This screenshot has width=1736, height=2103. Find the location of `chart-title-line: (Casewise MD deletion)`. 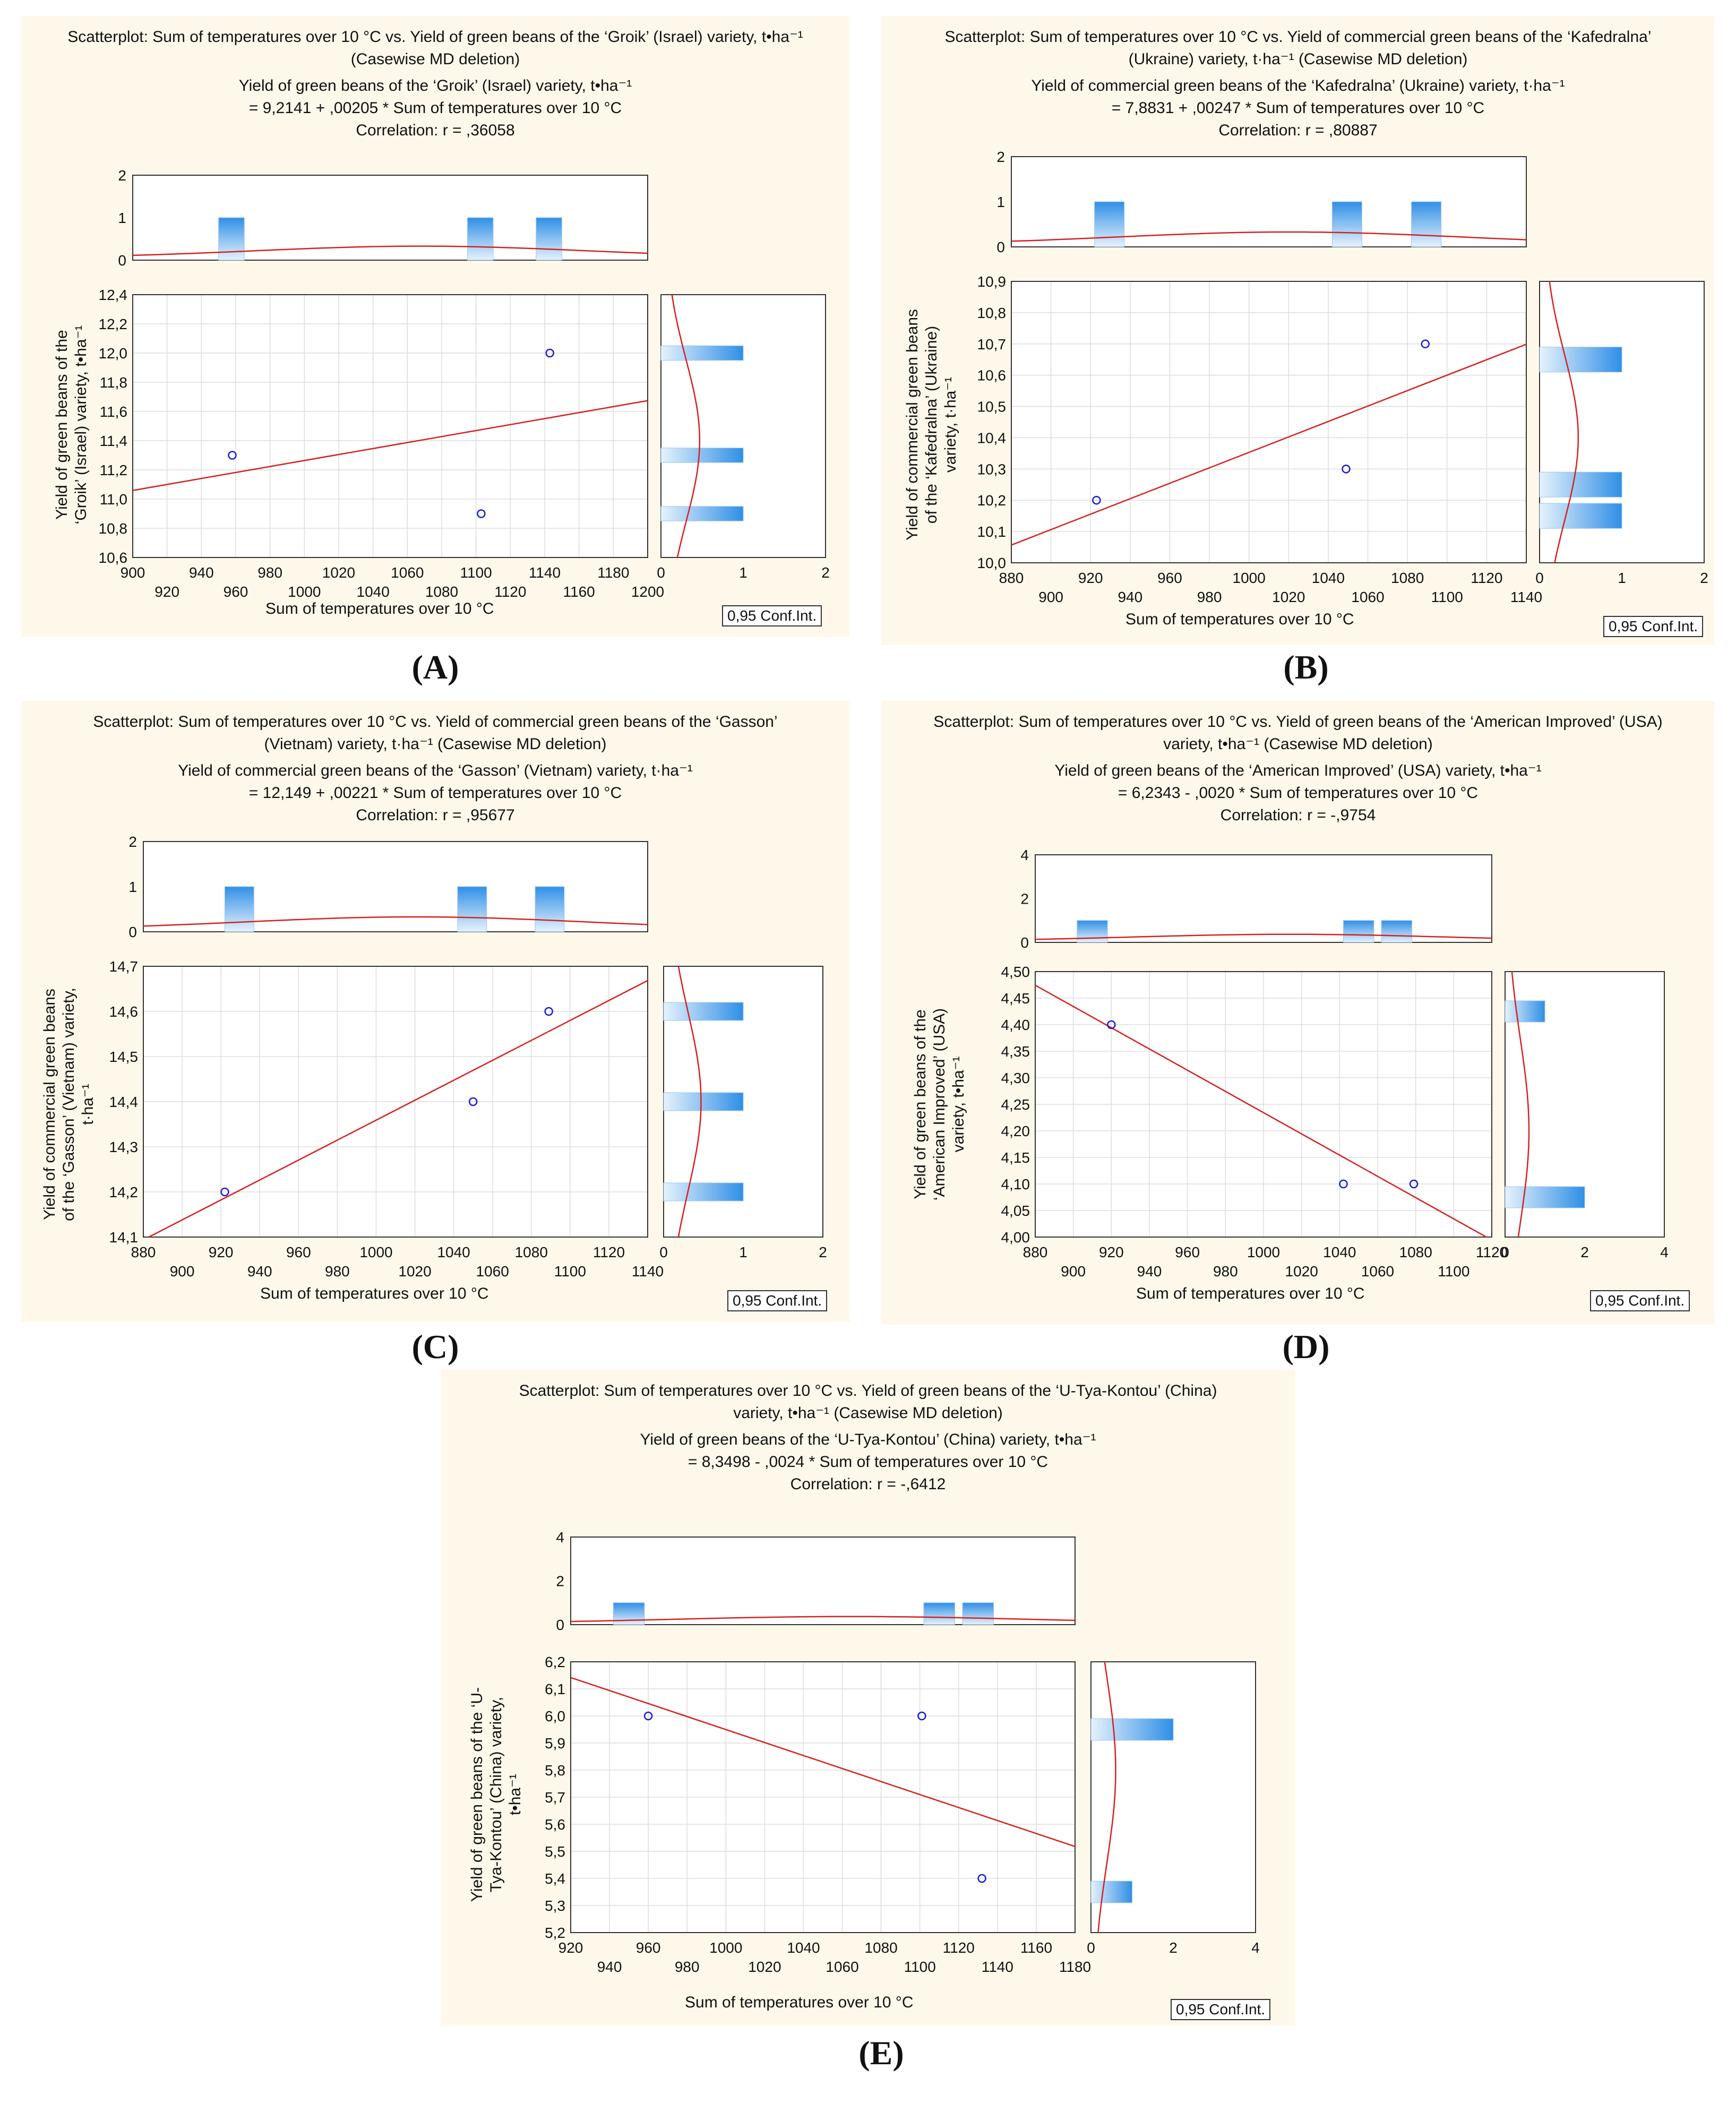

chart-title-line: (Casewise MD deletion) is located at coordinates (435, 59).